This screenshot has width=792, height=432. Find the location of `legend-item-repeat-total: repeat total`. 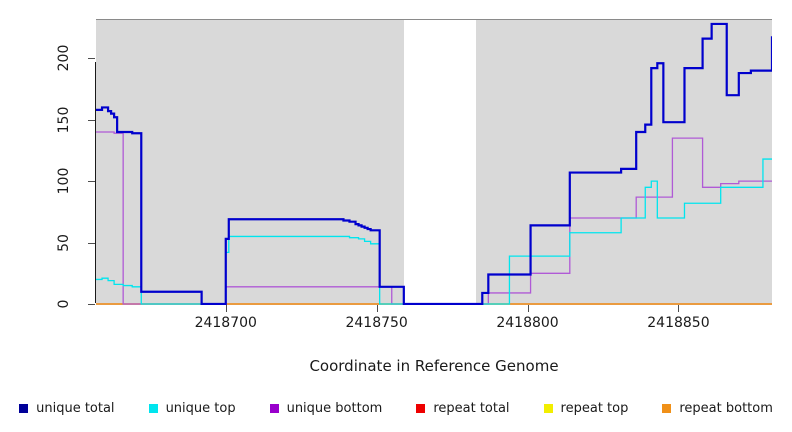

legend-item-repeat-total: repeat total is located at coordinates (463, 408).